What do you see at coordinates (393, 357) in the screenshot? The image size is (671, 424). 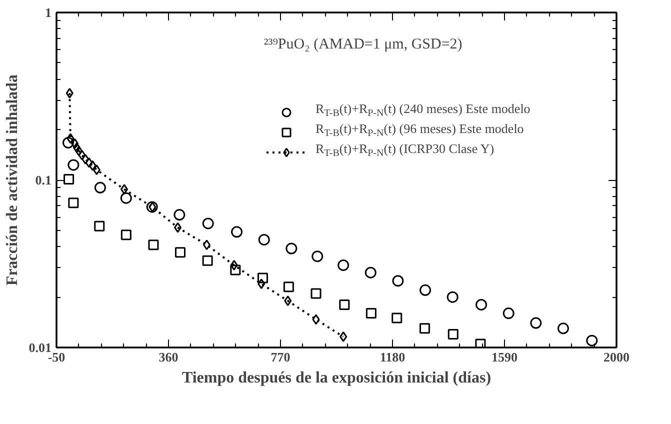 I see `x-tick-label: 1180` at bounding box center [393, 357].